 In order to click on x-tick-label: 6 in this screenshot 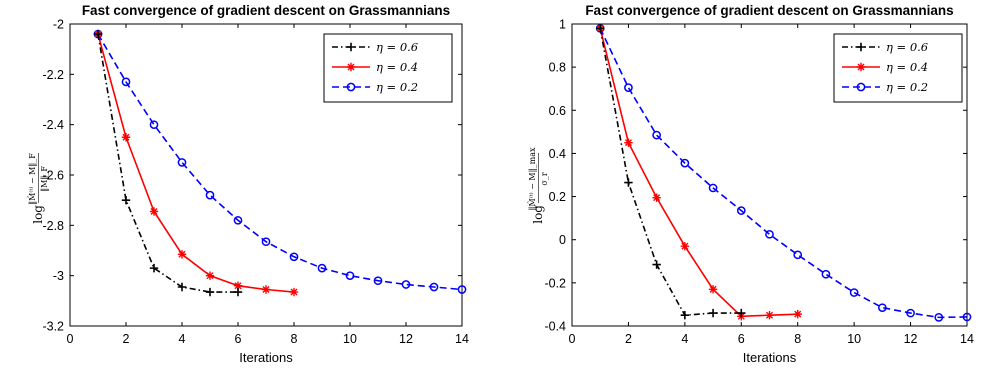, I will do `click(238, 339)`.